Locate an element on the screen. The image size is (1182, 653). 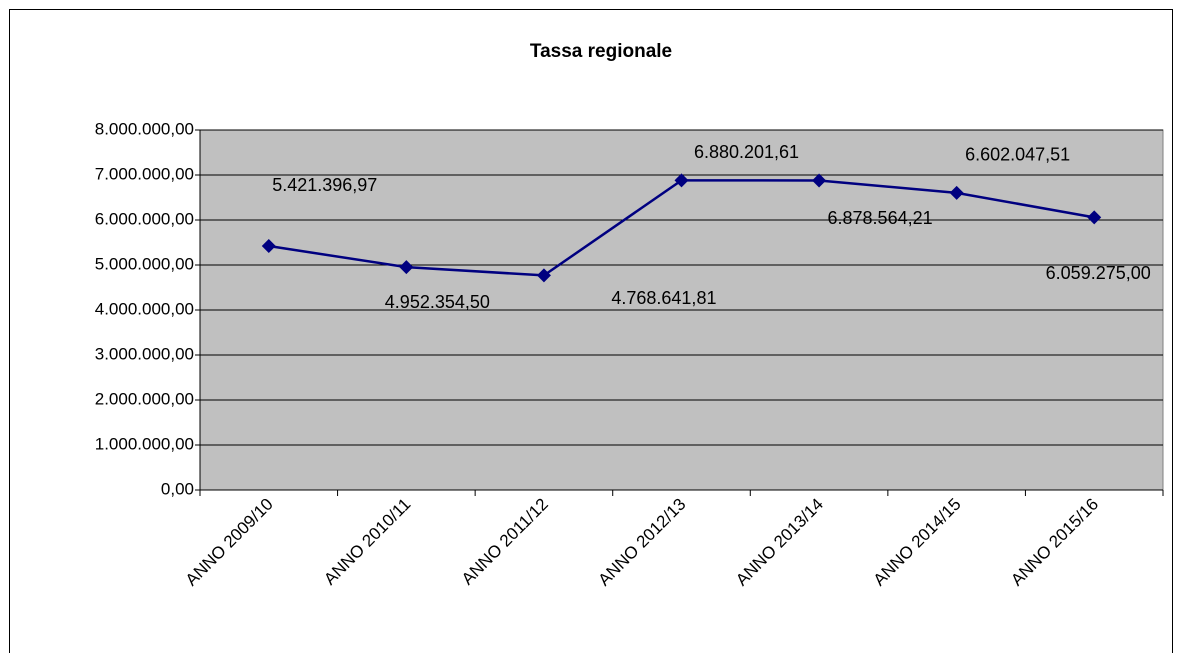
y-tick-label: 2.000.000,00 is located at coordinates (144, 398).